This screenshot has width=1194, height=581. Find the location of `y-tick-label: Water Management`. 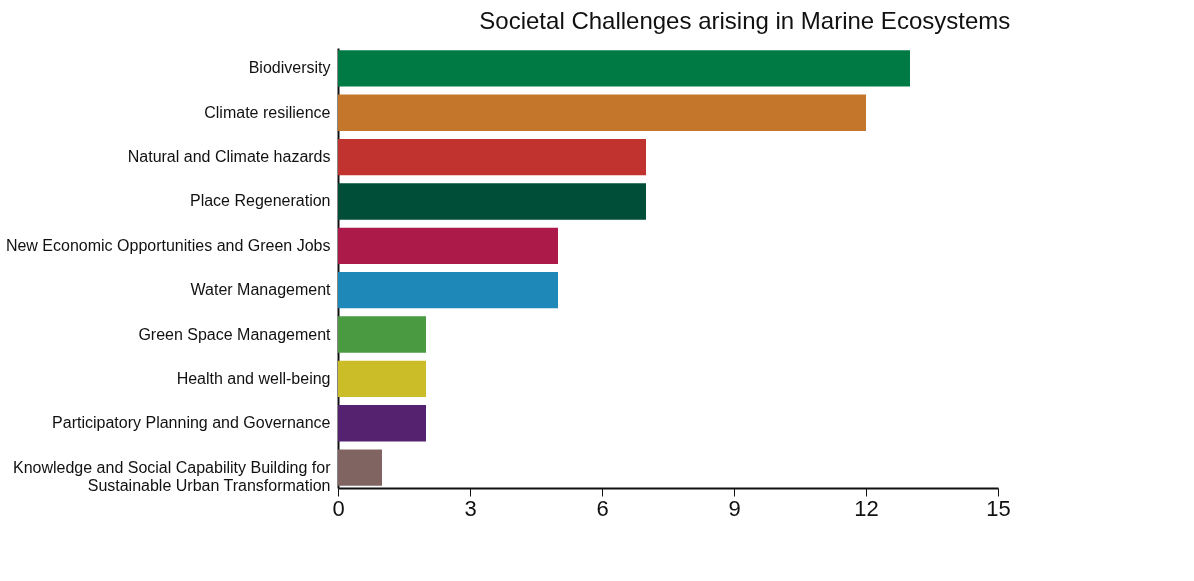

y-tick-label: Water Management is located at coordinates (261, 290).